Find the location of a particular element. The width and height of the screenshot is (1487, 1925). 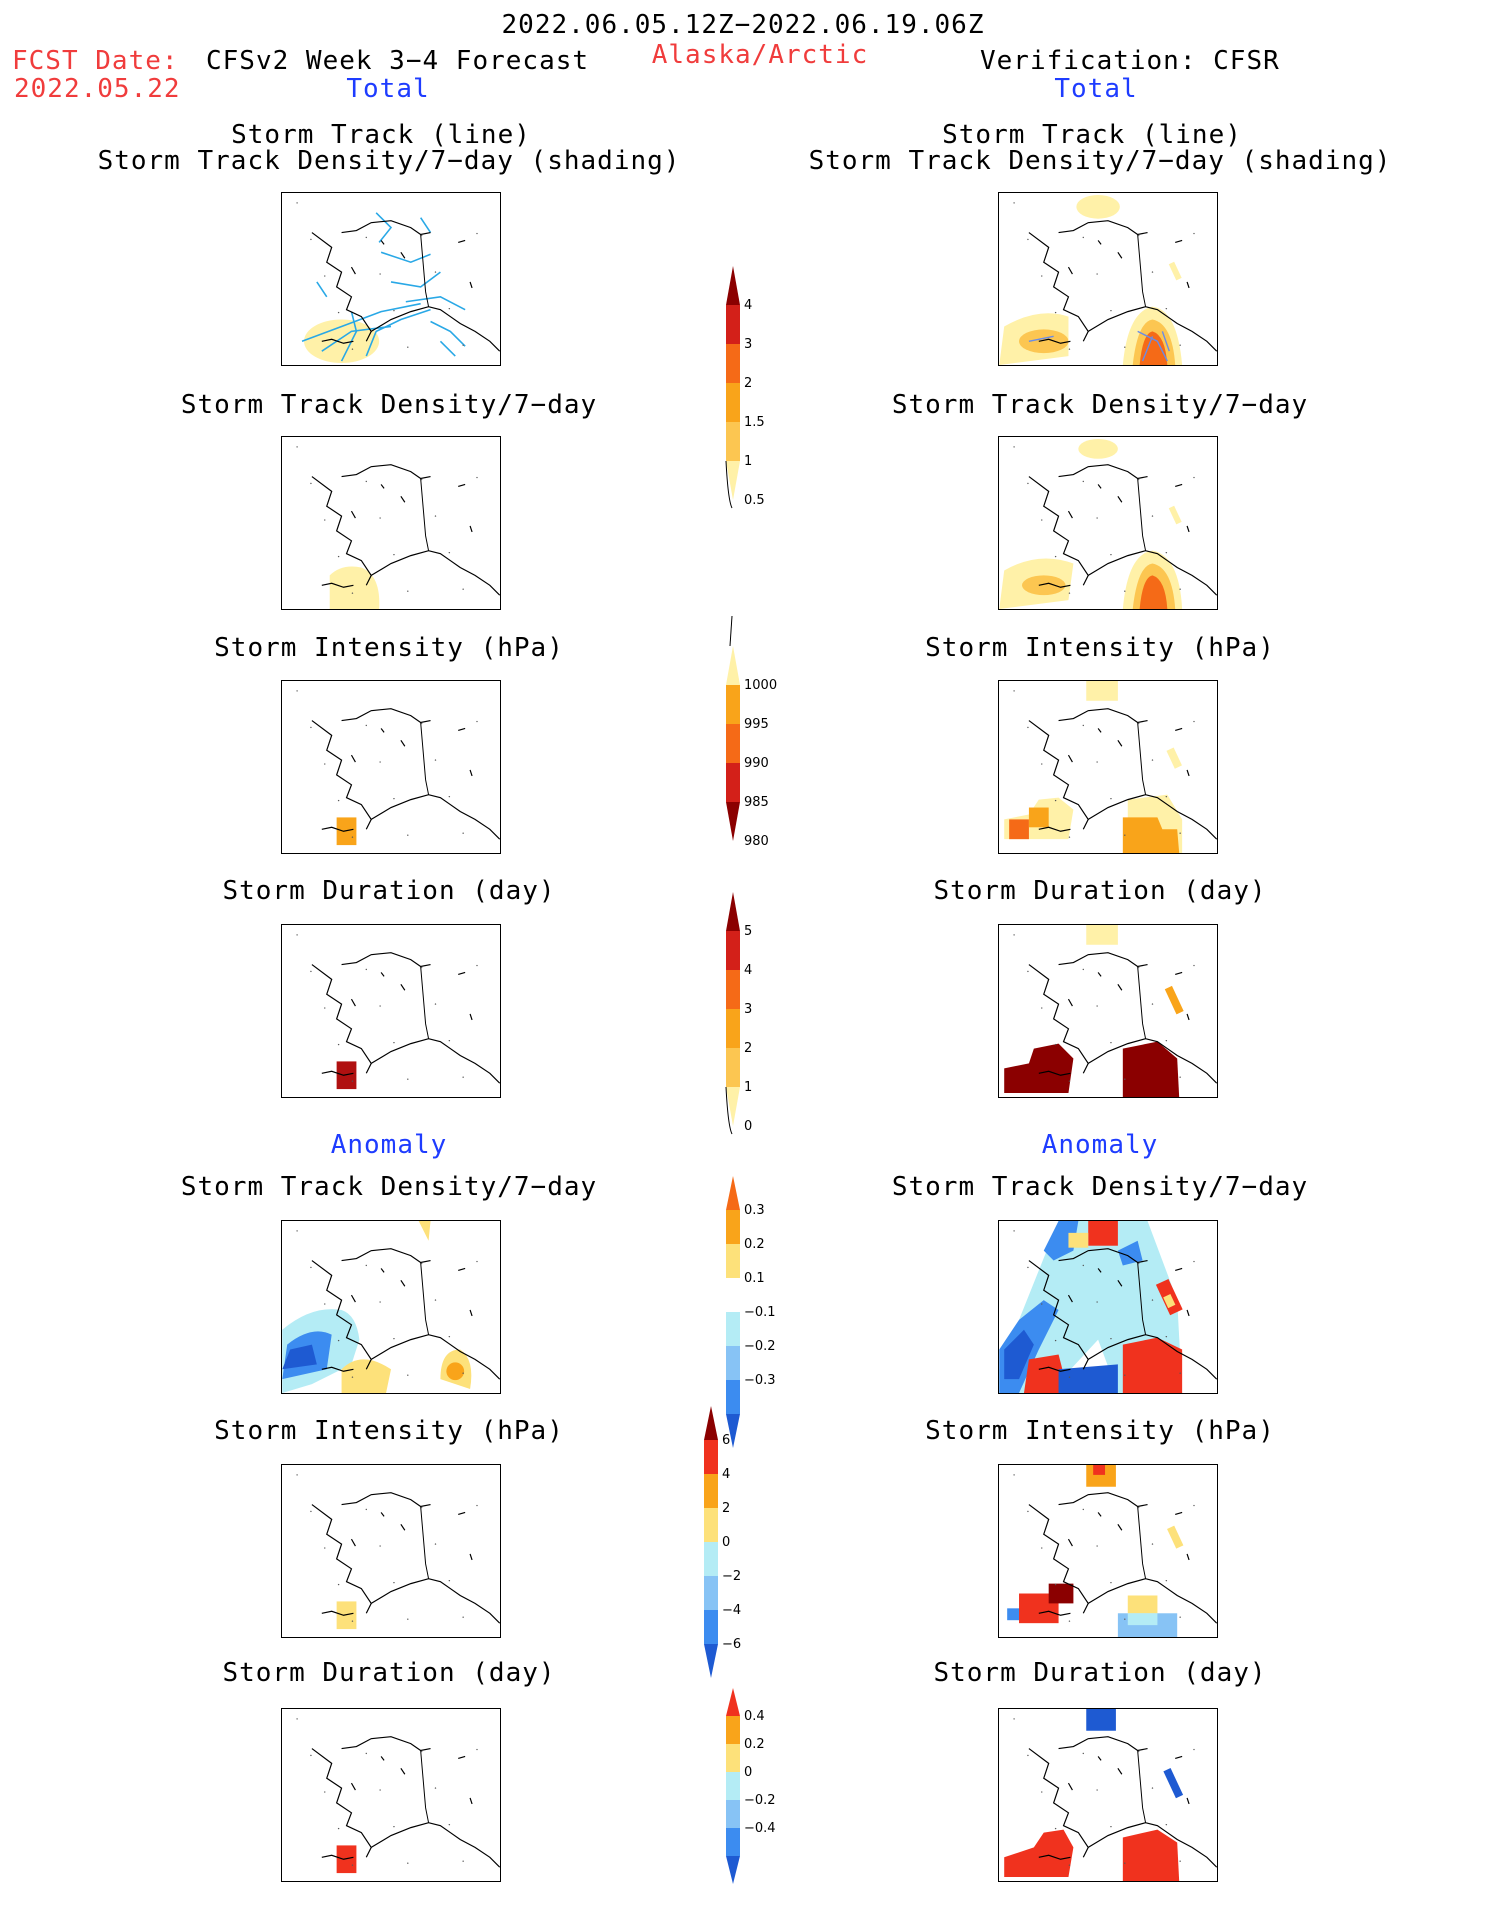

map-fcst-anom-intensity is located at coordinates (391, 1551).